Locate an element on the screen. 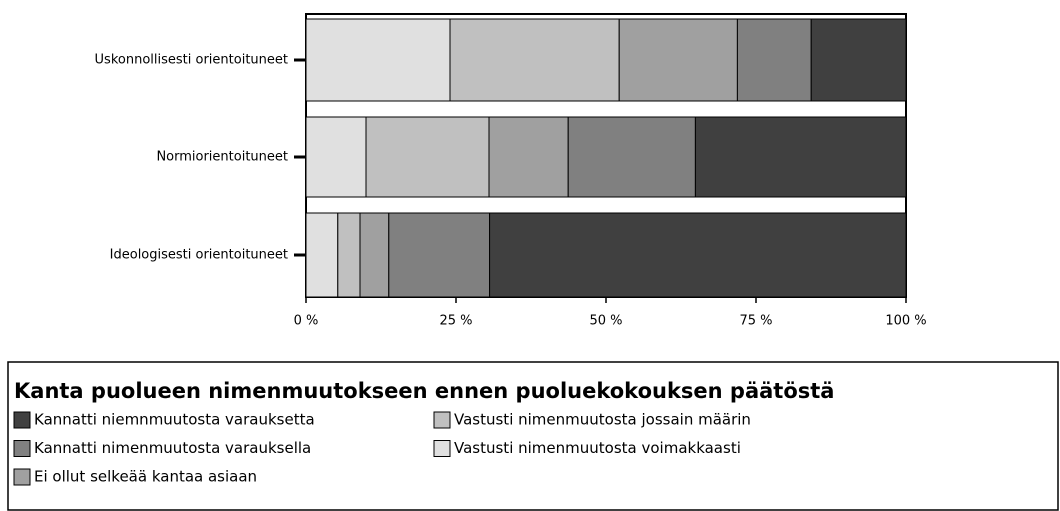  x-tick-label: 25 % is located at coordinates (455, 321).